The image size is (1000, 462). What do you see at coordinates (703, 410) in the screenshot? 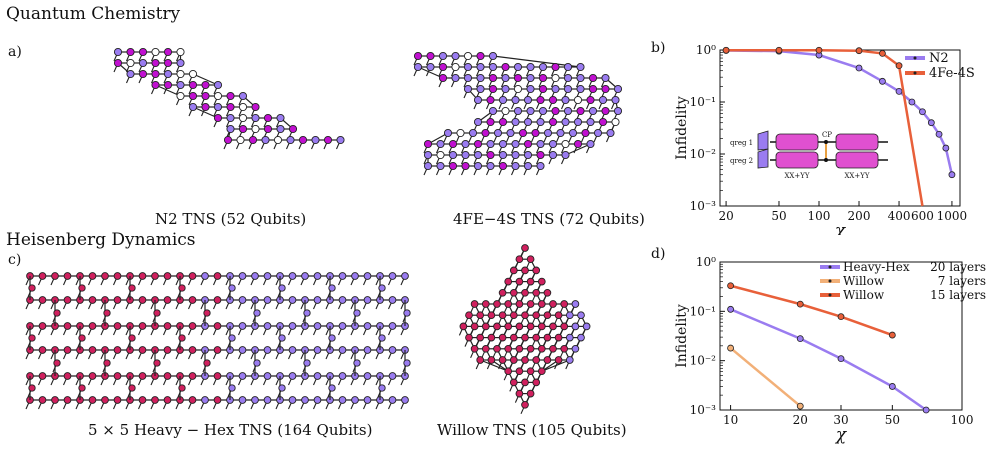
I see `y-tick-label: 10⁻³` at bounding box center [703, 410].